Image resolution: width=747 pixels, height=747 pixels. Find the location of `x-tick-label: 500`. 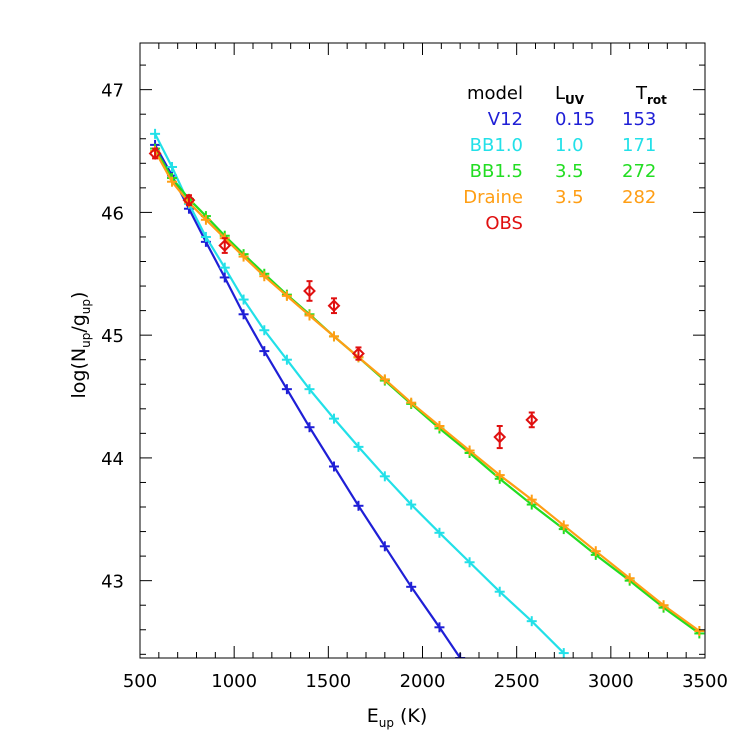

x-tick-label: 500 is located at coordinates (140, 681).